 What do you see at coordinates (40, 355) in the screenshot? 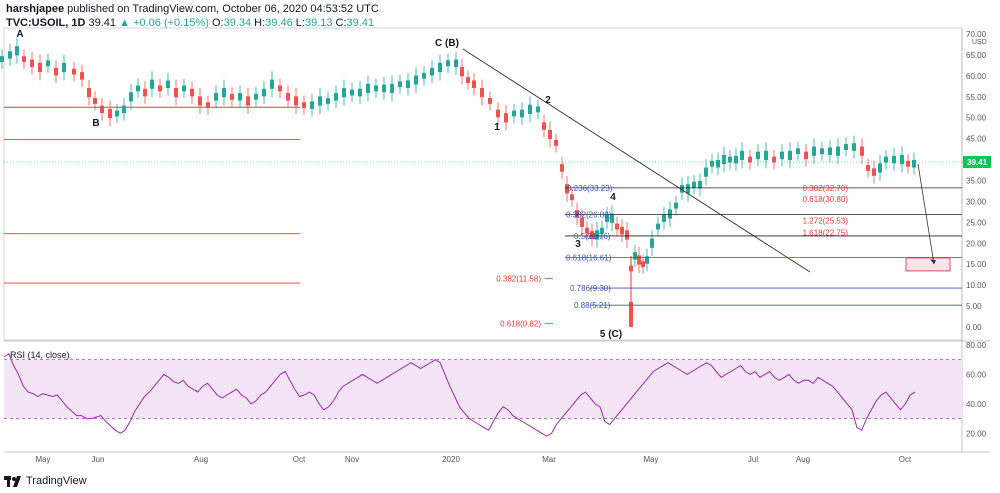
I see `rsi-title: RSI (14, close)` at bounding box center [40, 355].